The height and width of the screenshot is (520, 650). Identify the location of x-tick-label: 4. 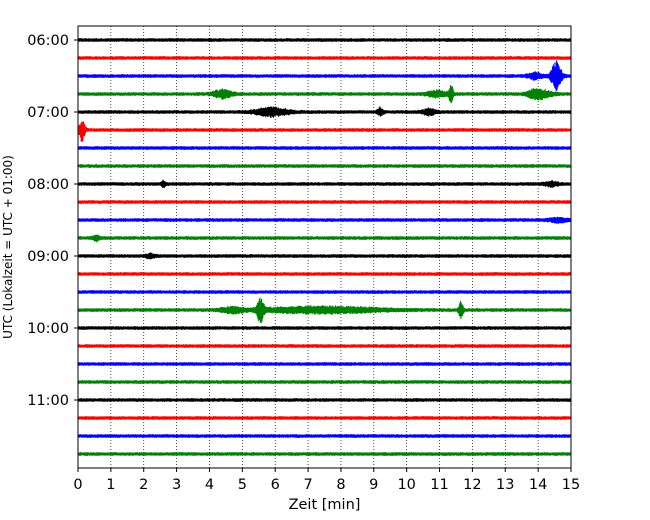
(209, 485).